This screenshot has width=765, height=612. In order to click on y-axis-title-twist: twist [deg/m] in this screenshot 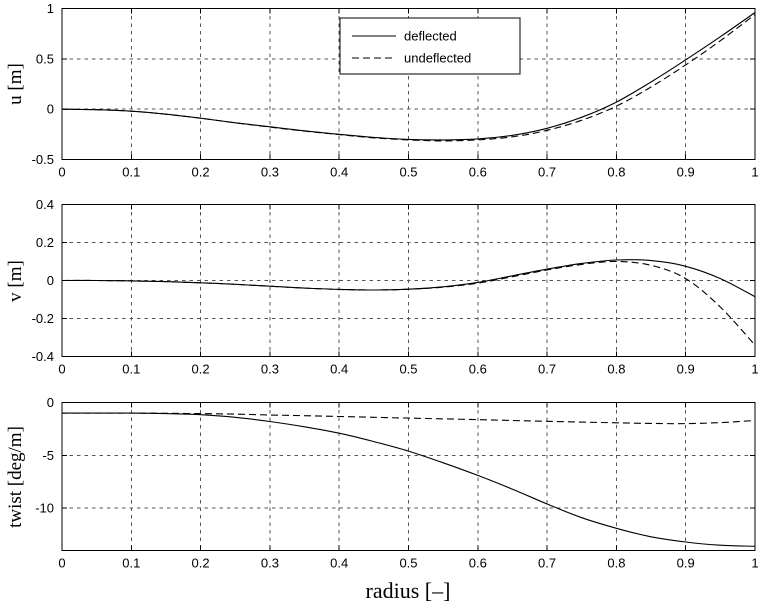, I will do `click(15, 477)`.